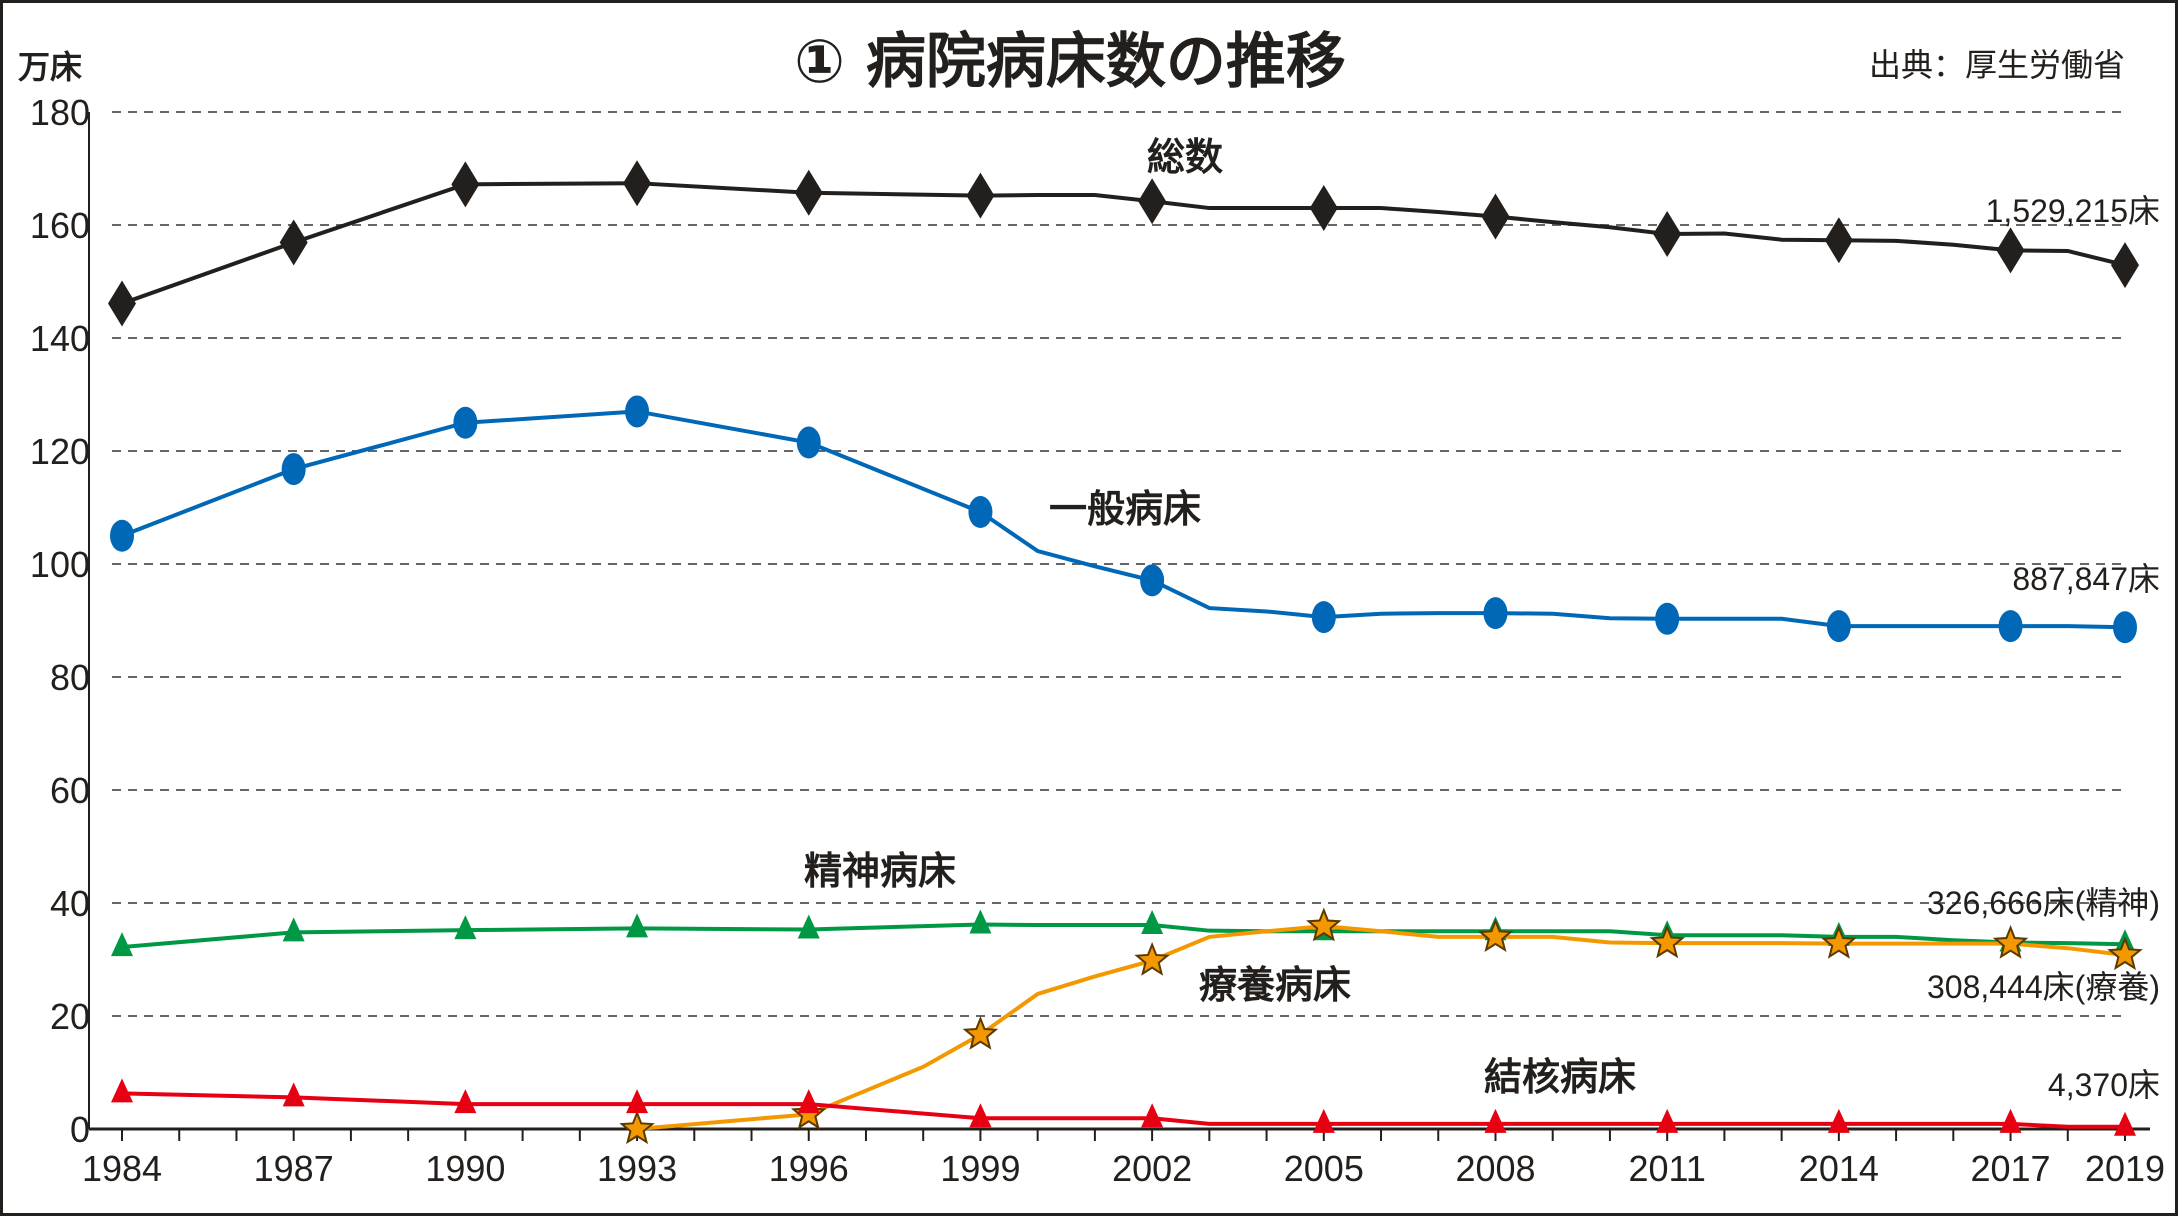 The image size is (2178, 1216). I want to click on y-tick-label: 120, so click(60, 451).